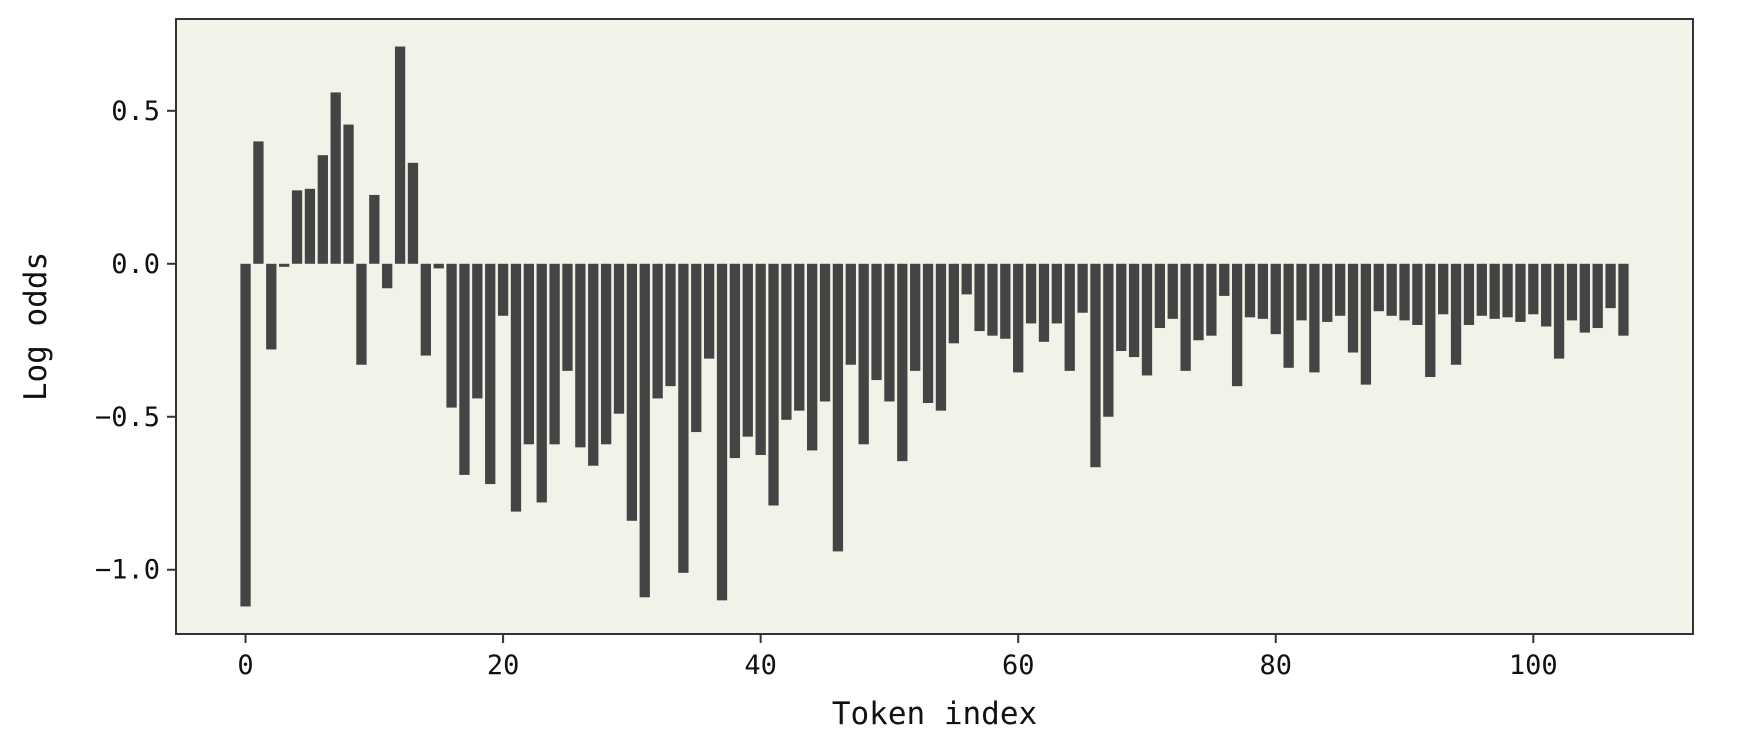  I want to click on y-axis: 0.5 0.0 −0.5 −1.0, so click(135, 341).